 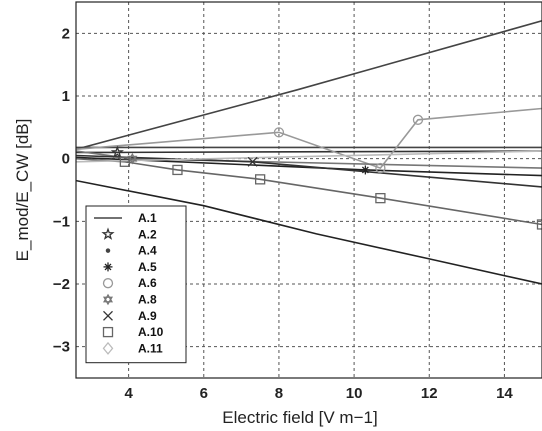 I want to click on legend-label: A.2, so click(x=147, y=234).